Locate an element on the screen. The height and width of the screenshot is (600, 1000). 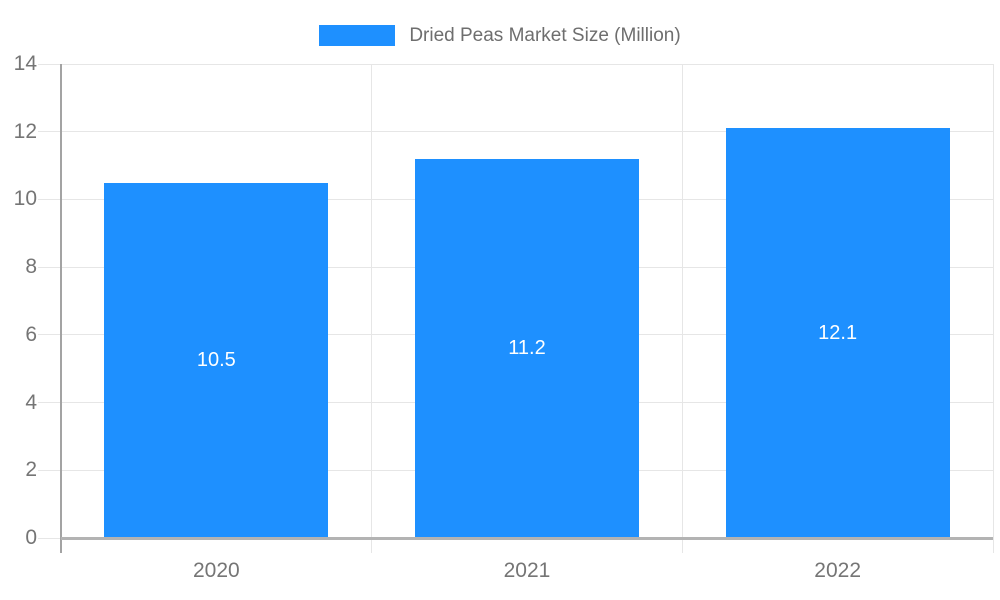
y-tick-label: 4 is located at coordinates (31, 402).